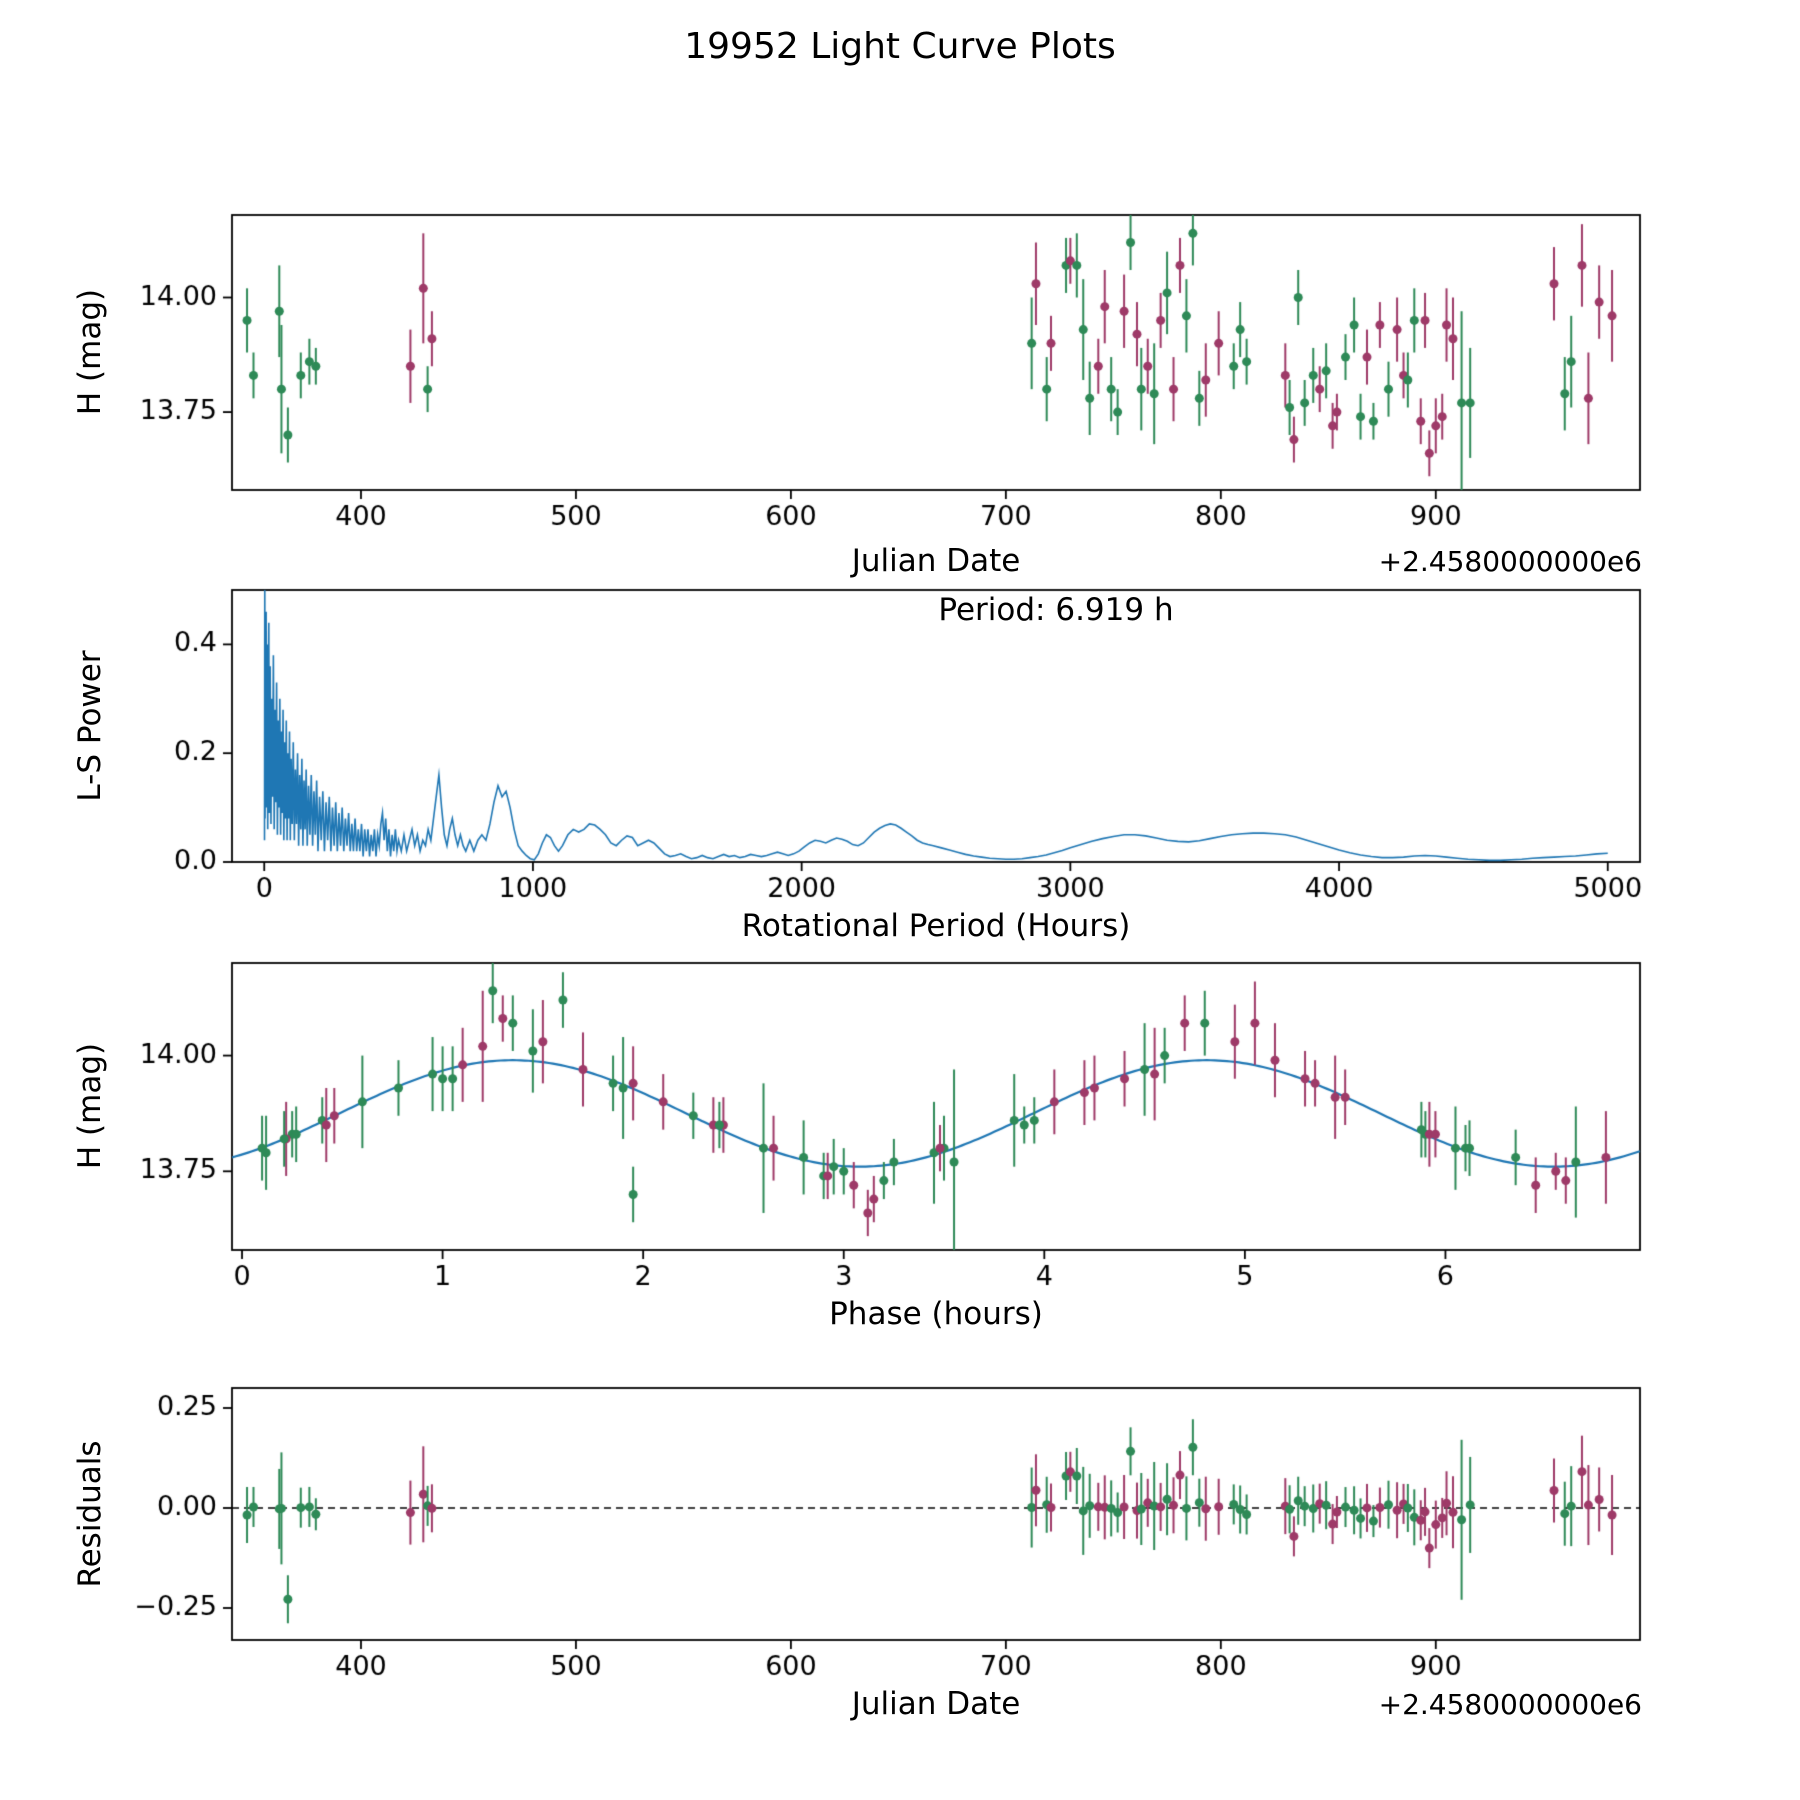 This screenshot has width=1800, height=1800. I want to click on xlabel-phase-hours: Phase (hours), so click(936, 1314).